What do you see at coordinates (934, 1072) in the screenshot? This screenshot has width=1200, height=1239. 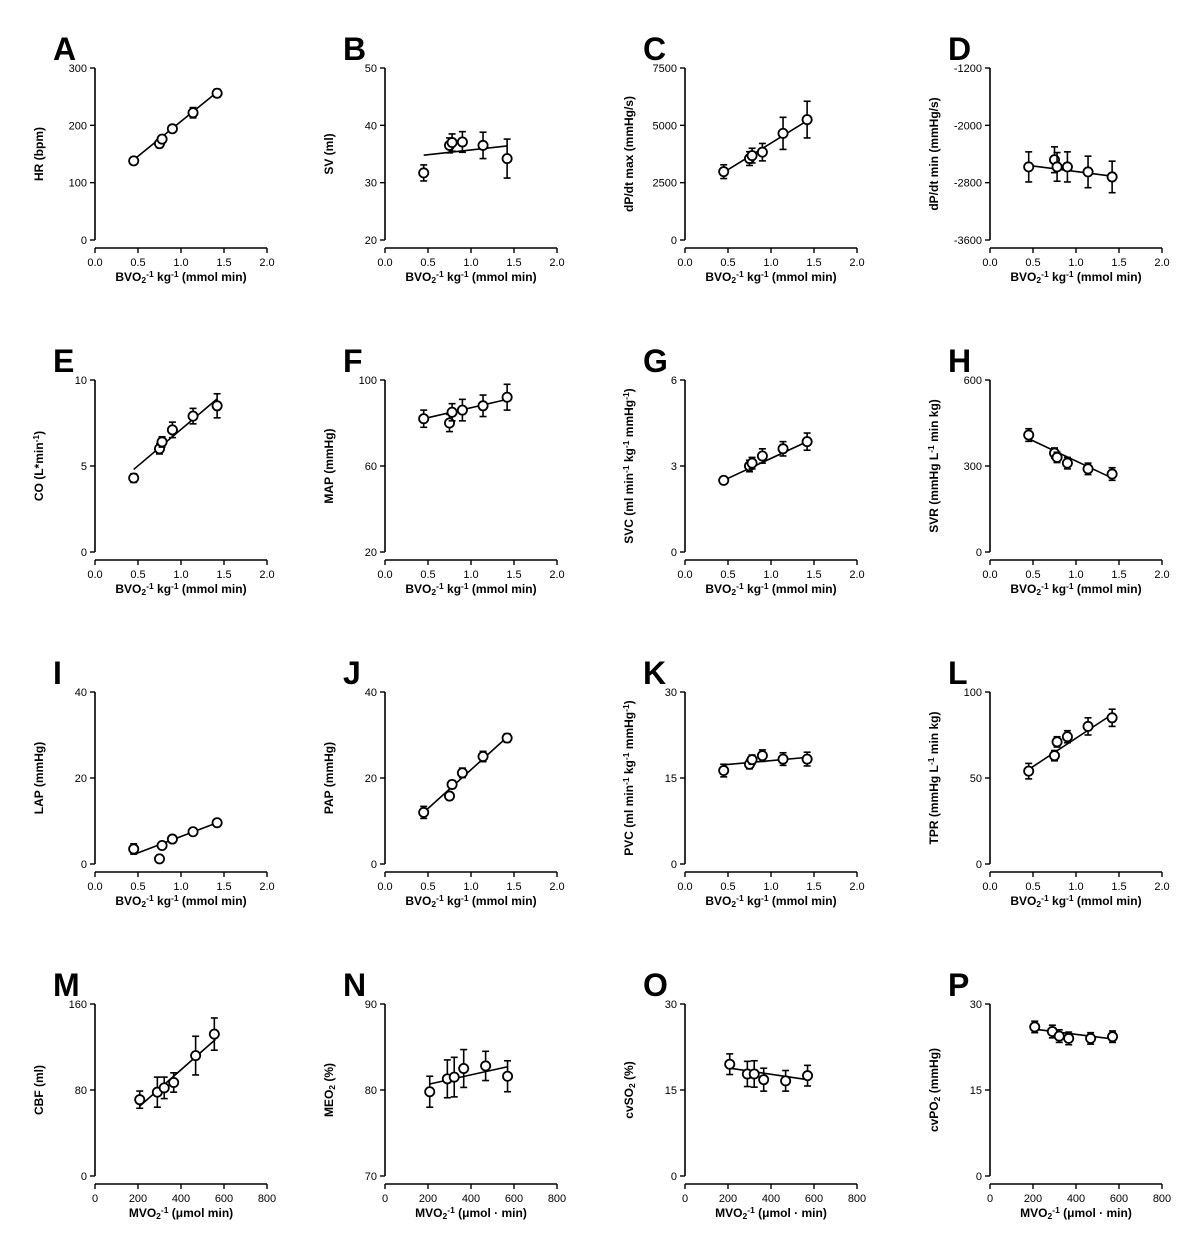 I see `y-label-p-post: (mmHg)` at bounding box center [934, 1072].